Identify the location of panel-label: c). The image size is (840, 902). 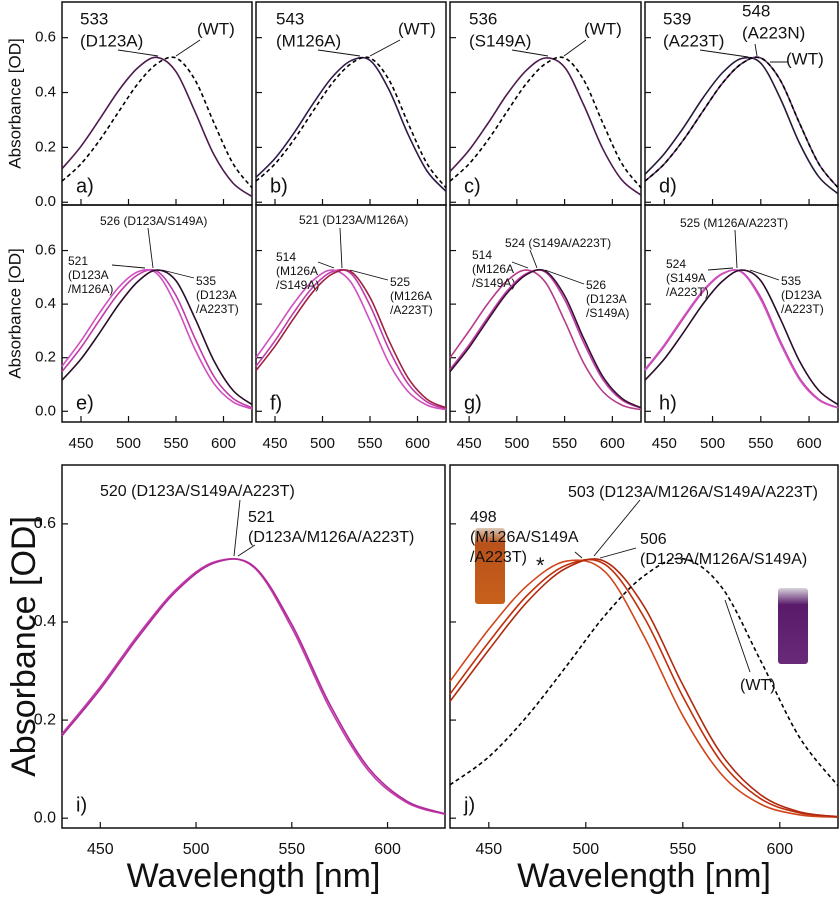
(472, 186).